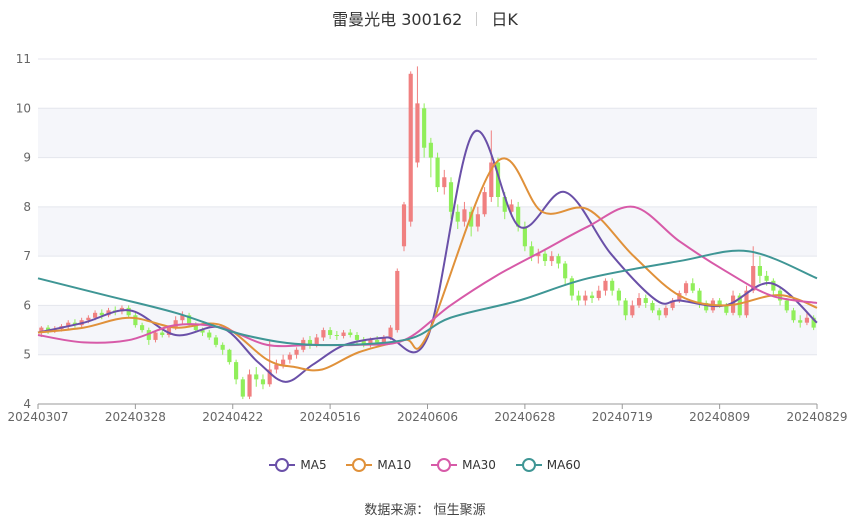 The width and height of the screenshot is (850, 518). What do you see at coordinates (528, 465) in the screenshot?
I see `legend-marker-ma60` at bounding box center [528, 465].